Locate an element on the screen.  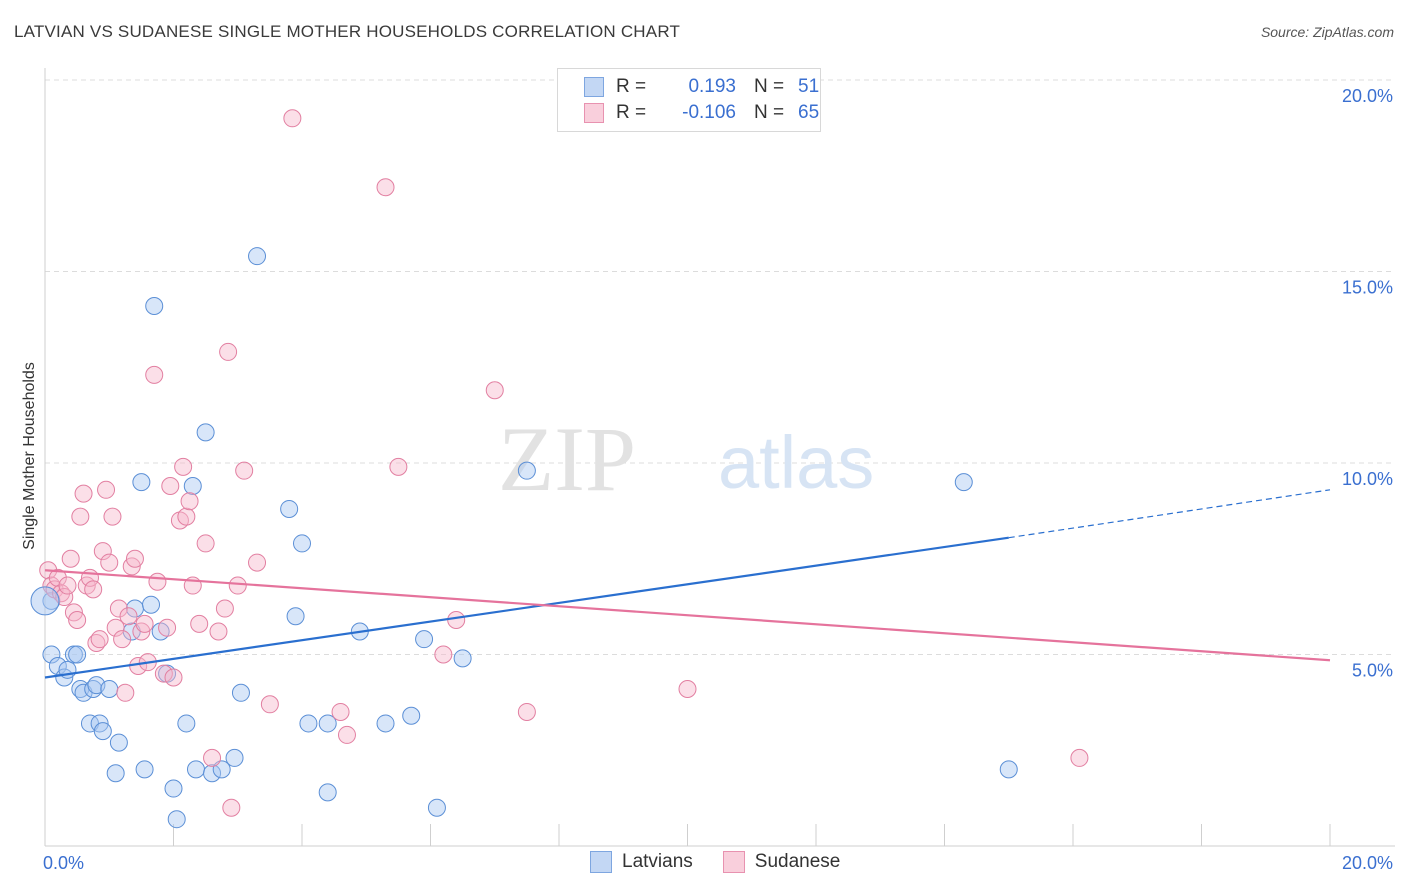
legend-item-sudanese: Sudanese is located at coordinates (781, 862).